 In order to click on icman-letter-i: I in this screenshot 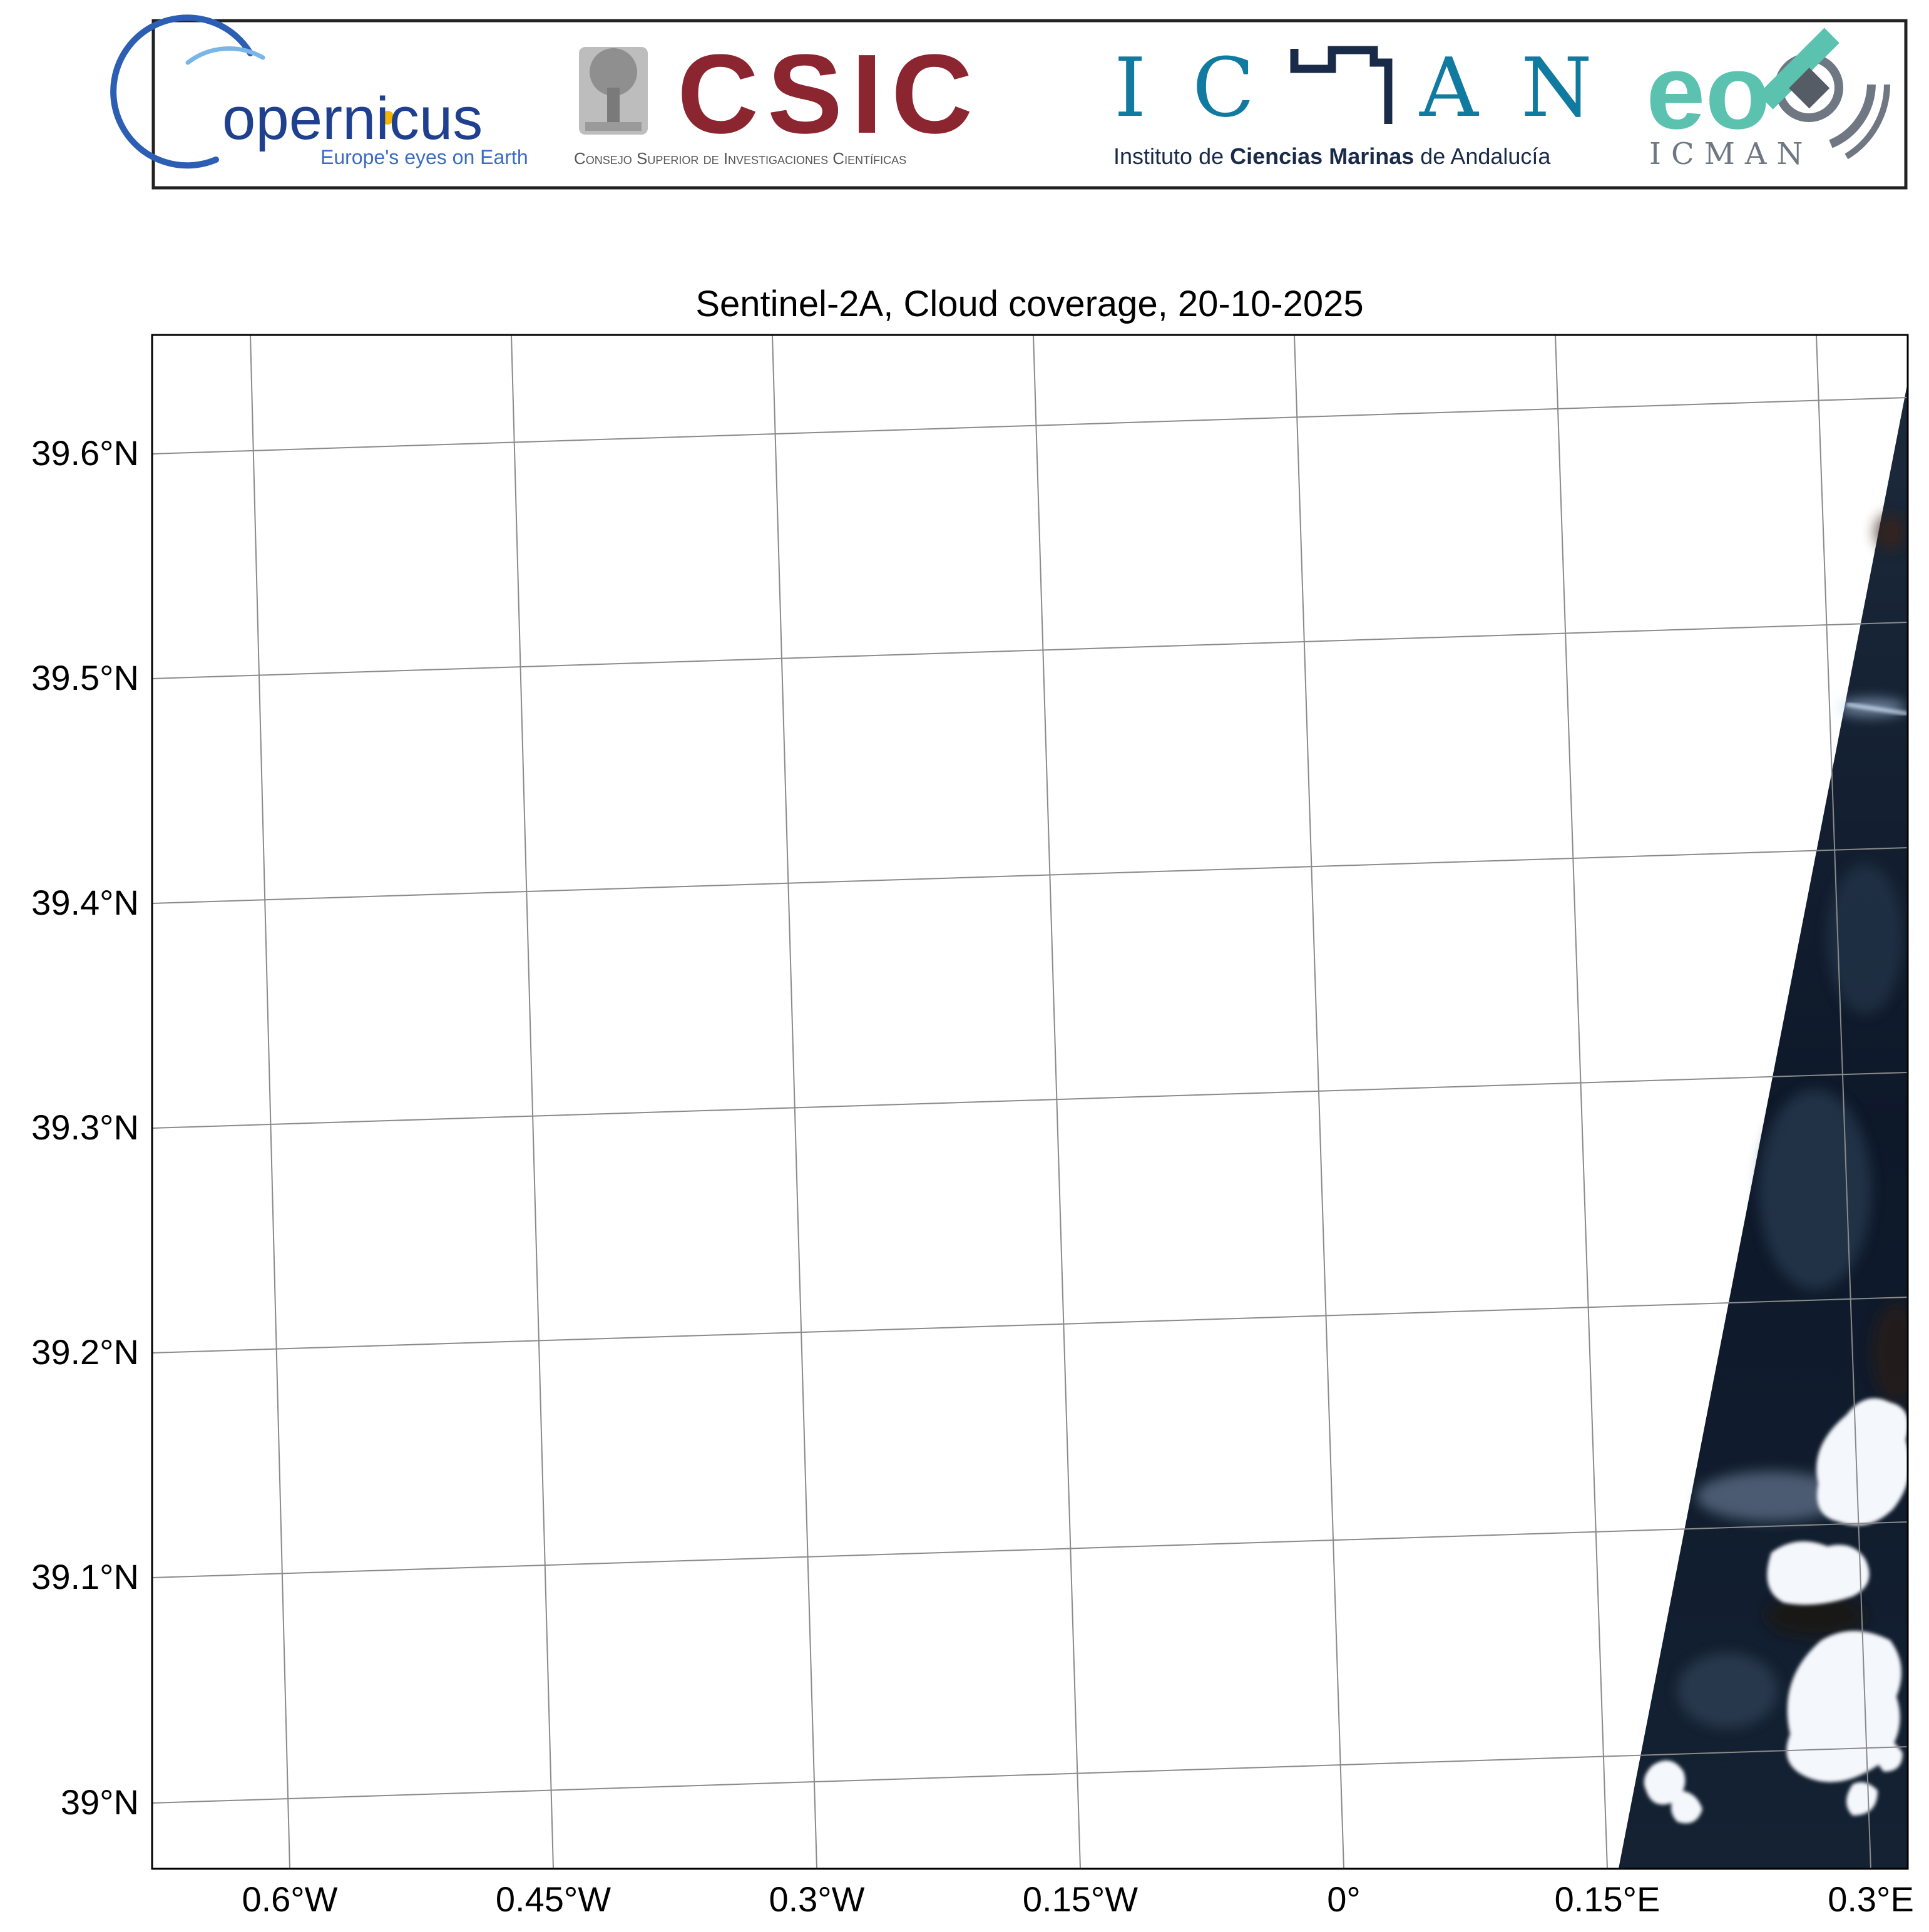, I will do `click(1130, 87)`.